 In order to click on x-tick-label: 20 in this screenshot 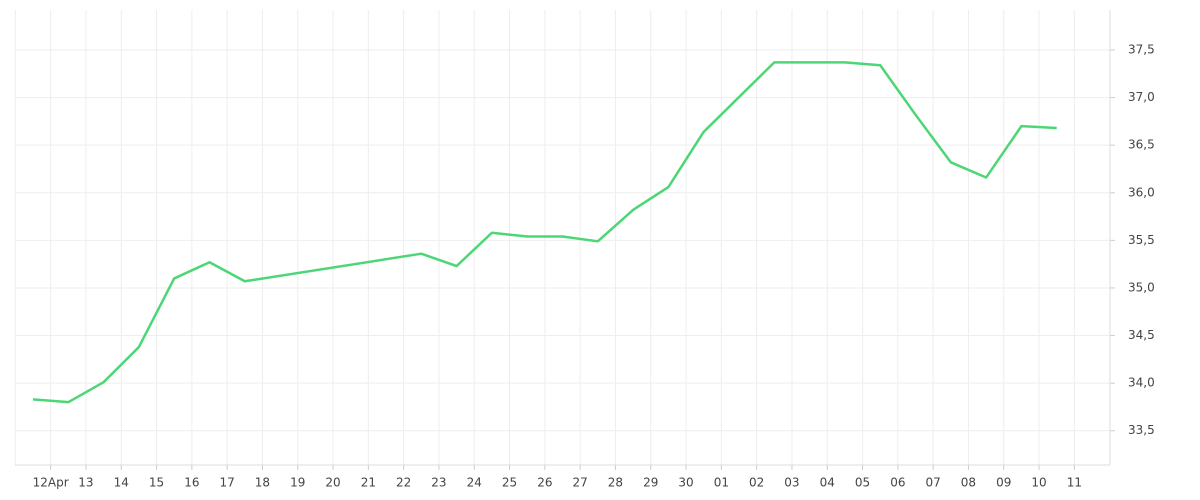, I will do `click(332, 483)`.